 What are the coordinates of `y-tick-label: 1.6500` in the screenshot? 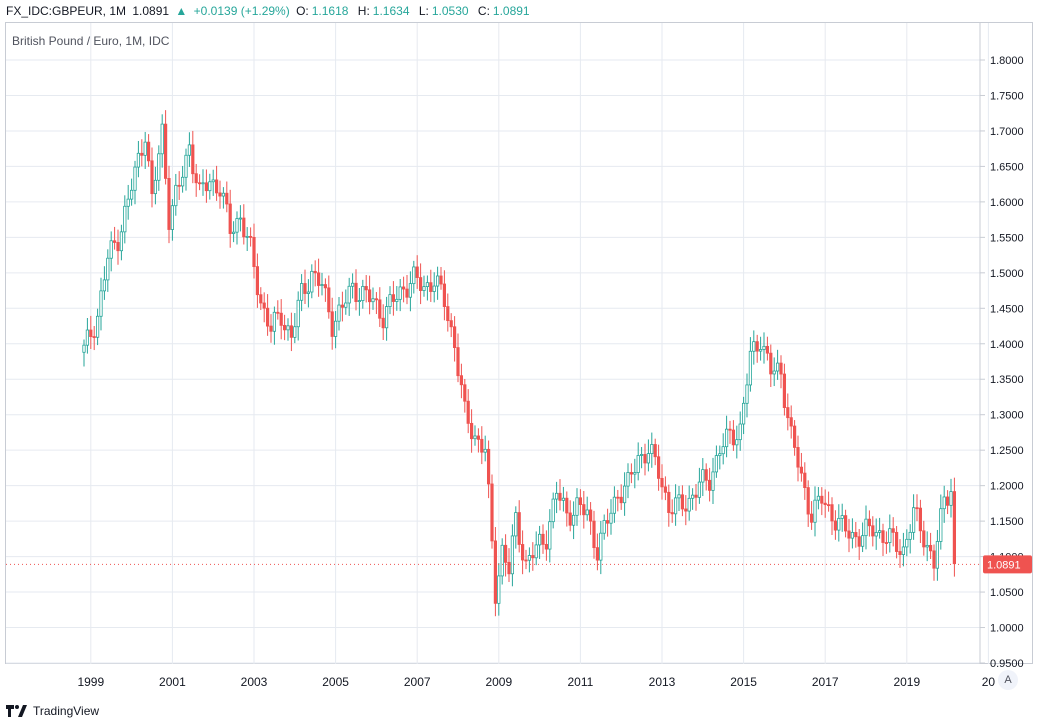 It's located at (1007, 167).